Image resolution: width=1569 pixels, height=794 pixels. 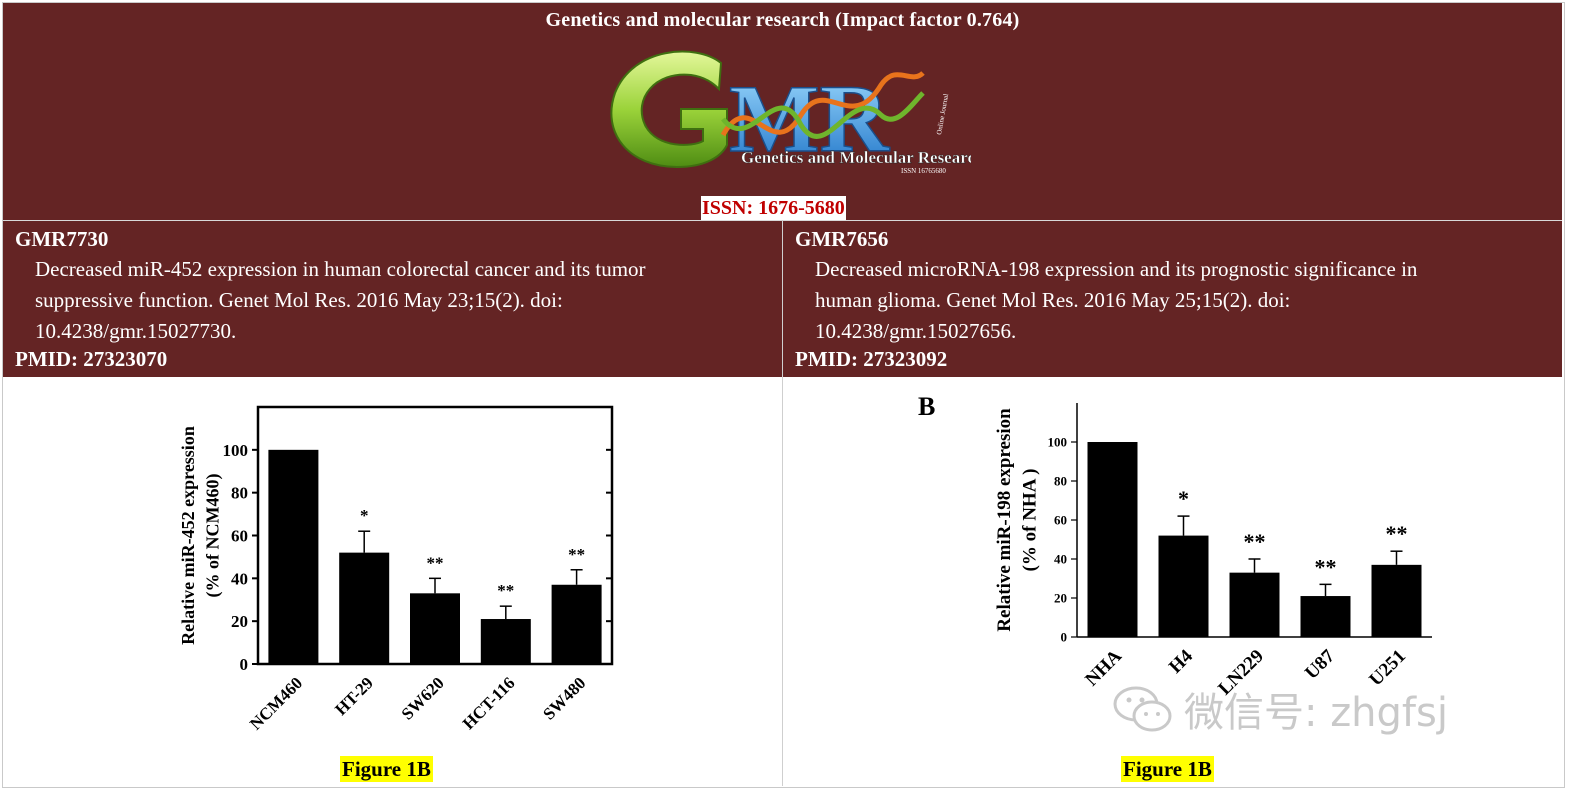 I want to click on issn-badge: ISSN: 1676-5680, so click(x=773, y=208).